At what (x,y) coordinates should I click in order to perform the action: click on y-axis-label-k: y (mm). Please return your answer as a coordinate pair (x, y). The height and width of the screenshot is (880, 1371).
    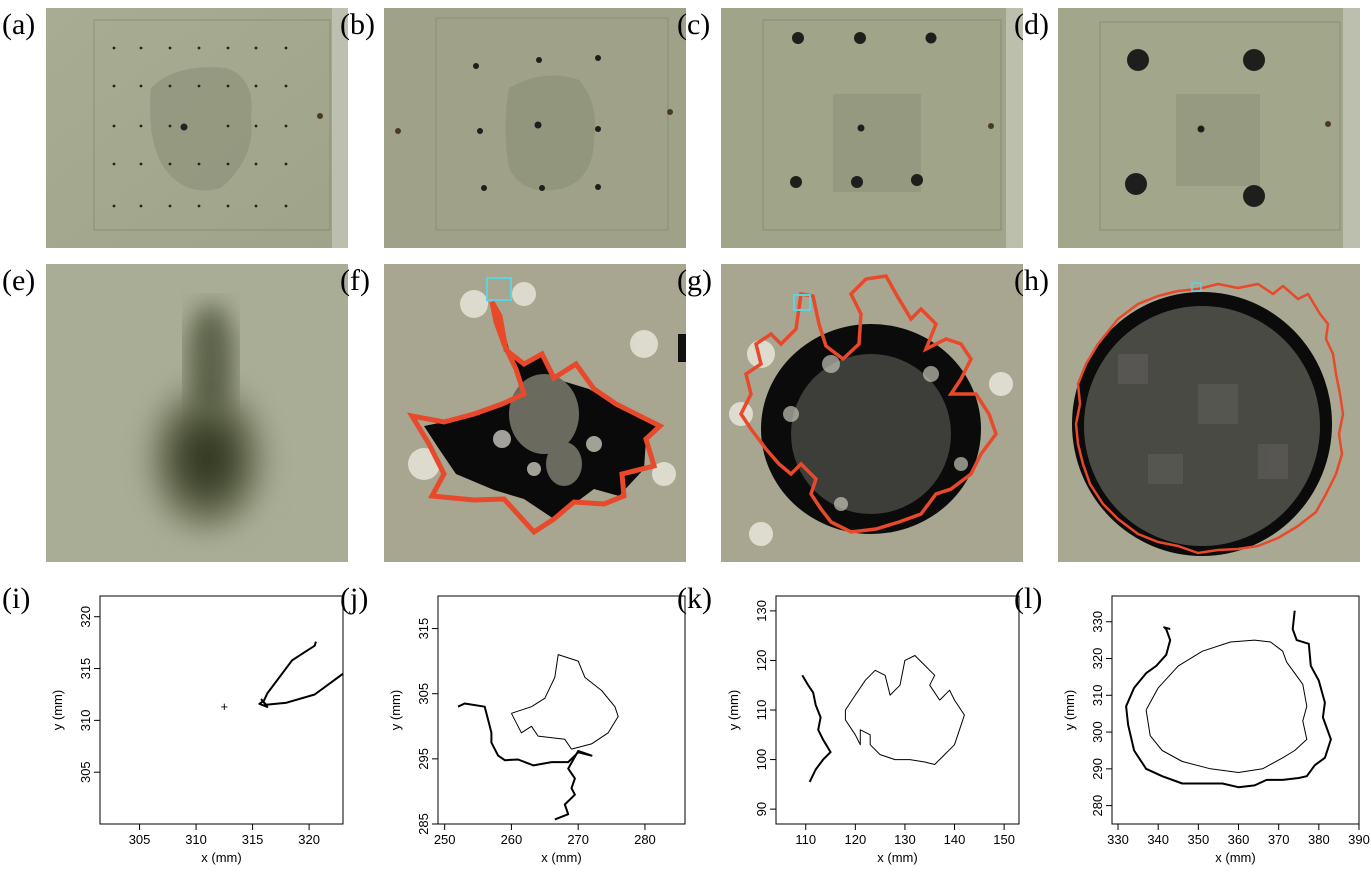
    Looking at the image, I should click on (733, 710).